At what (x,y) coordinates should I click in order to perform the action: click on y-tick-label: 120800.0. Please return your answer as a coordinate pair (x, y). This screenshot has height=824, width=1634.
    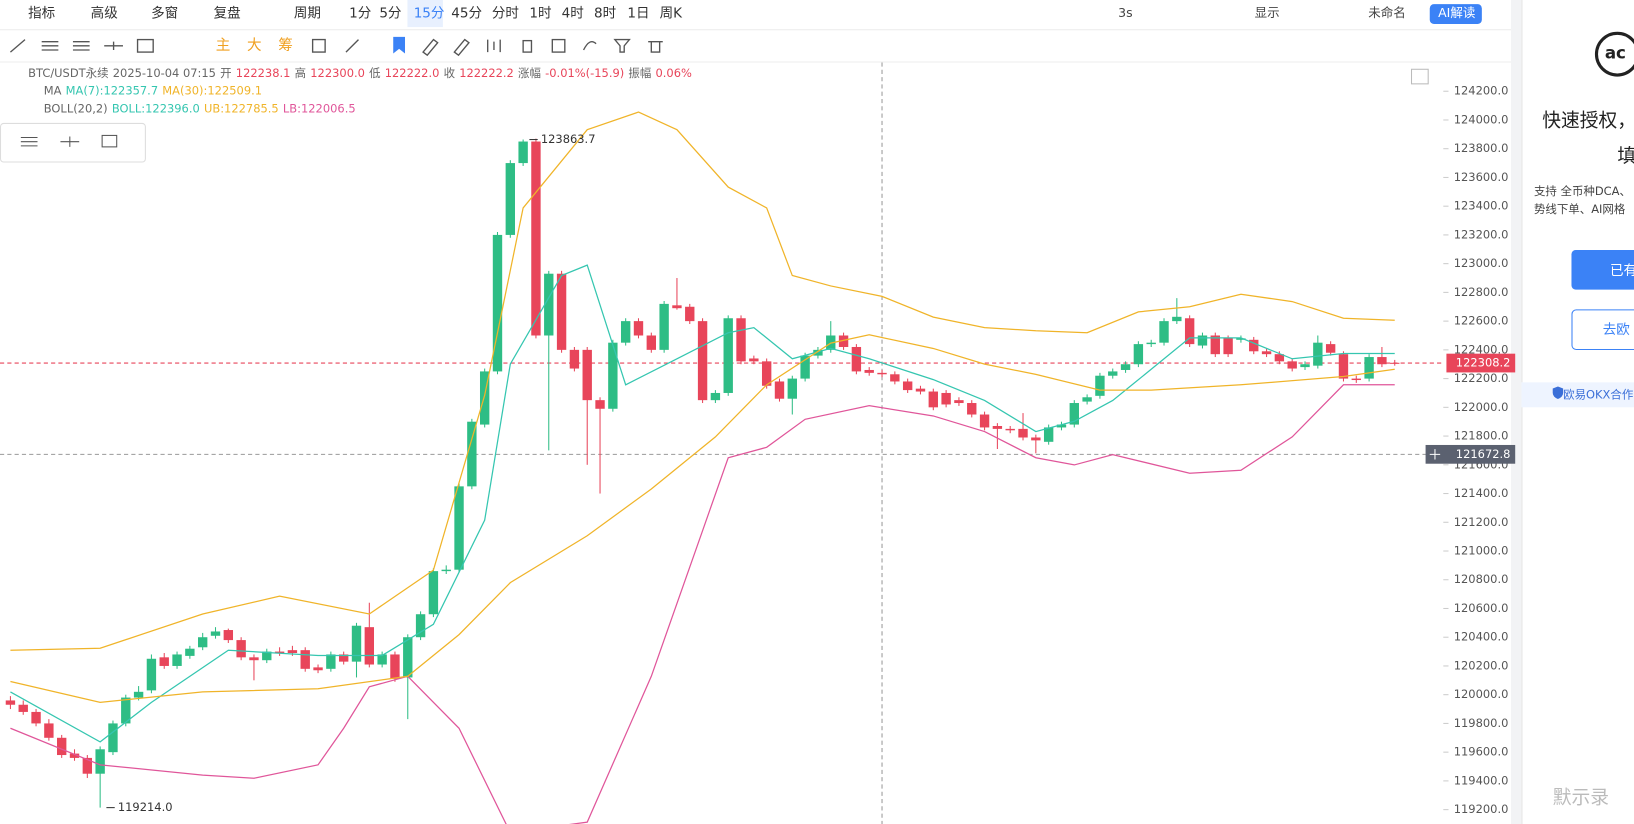
    Looking at the image, I should click on (1481, 579).